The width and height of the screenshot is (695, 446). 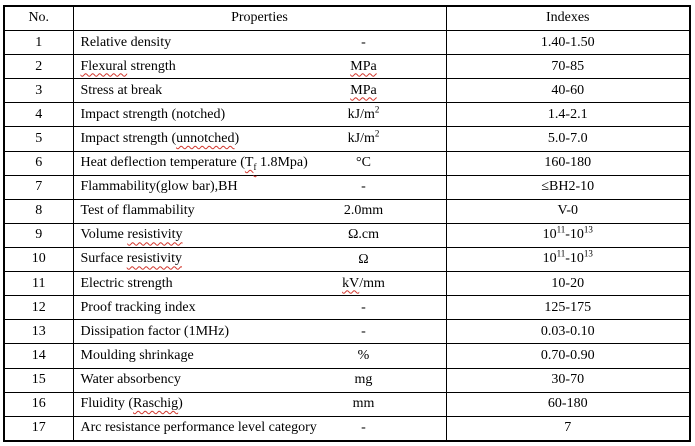 I want to click on text-segment: Electric strength, so click(x=126, y=283).